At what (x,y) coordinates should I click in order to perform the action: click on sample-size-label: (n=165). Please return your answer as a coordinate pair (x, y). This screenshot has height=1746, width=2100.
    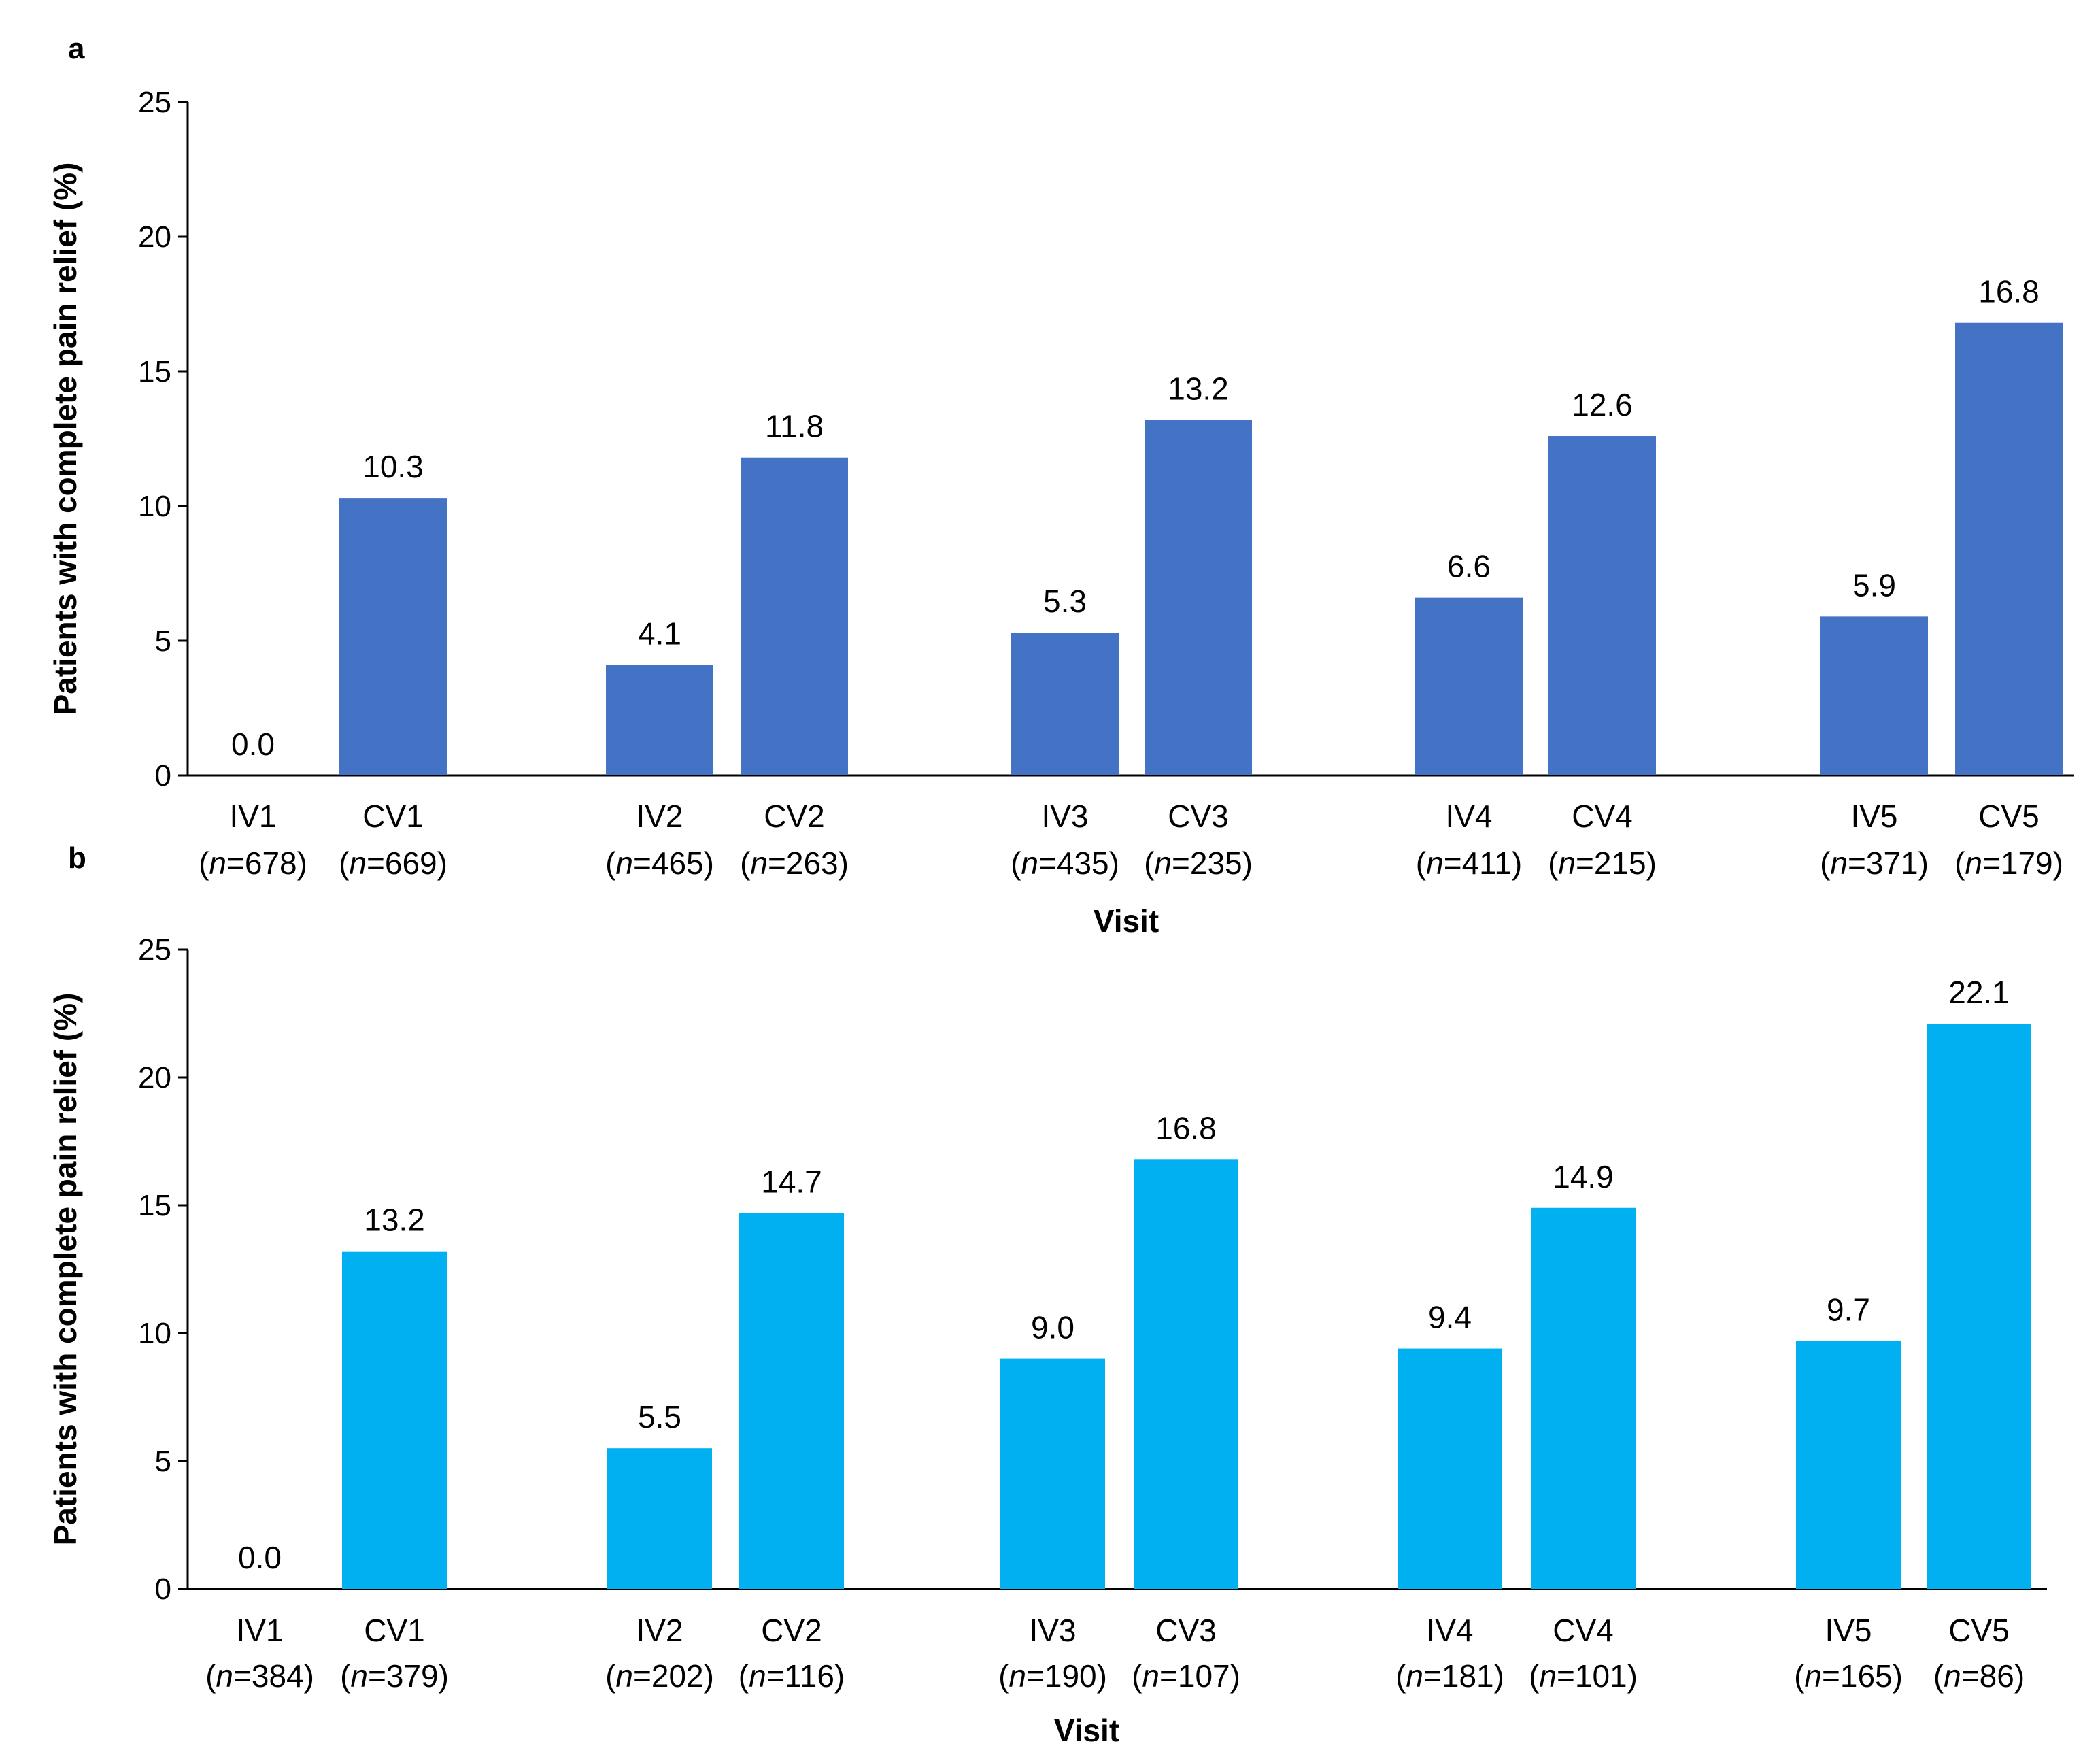
    Looking at the image, I should click on (1848, 1676).